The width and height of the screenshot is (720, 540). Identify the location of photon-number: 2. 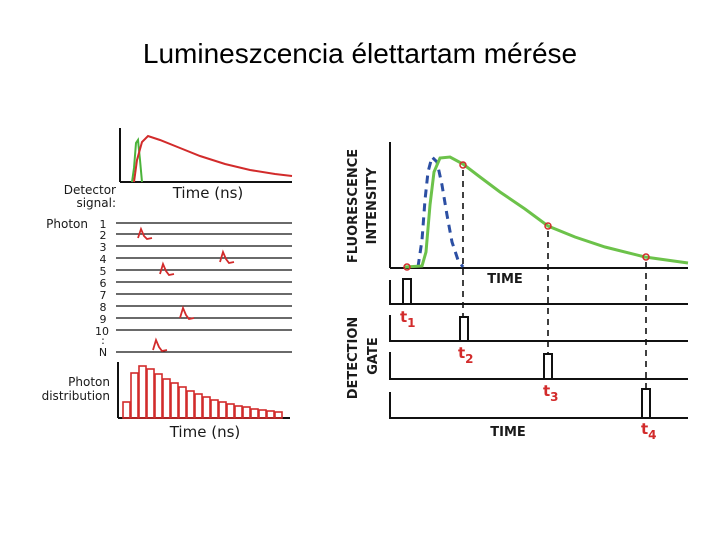
(103, 235).